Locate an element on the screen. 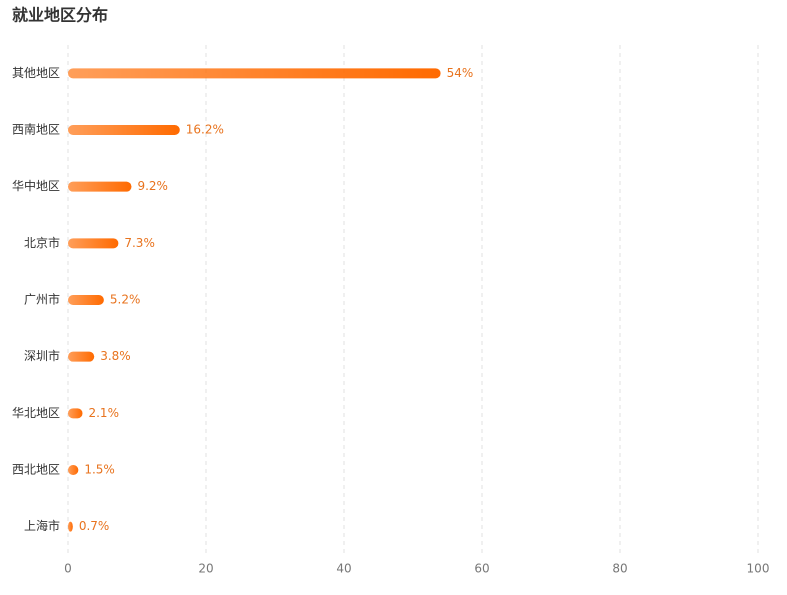 This screenshot has height=595, width=787. x-tick-label: 60 is located at coordinates (481, 569).